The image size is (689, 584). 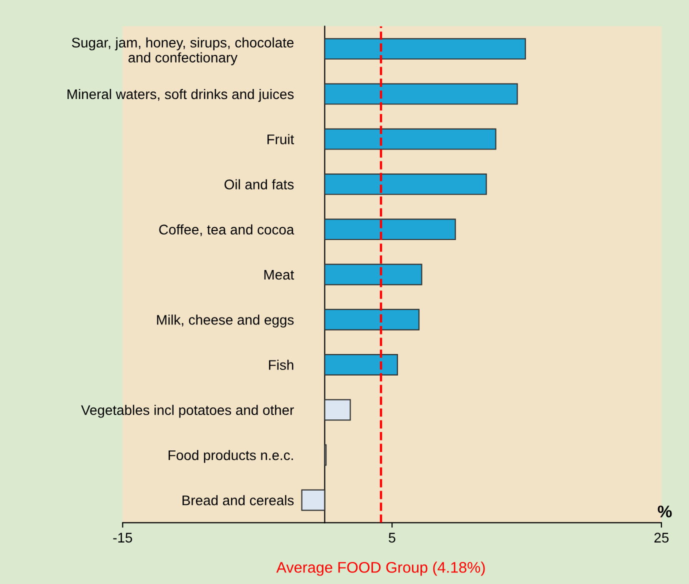 I want to click on x-axis-title: %, so click(x=665, y=512).